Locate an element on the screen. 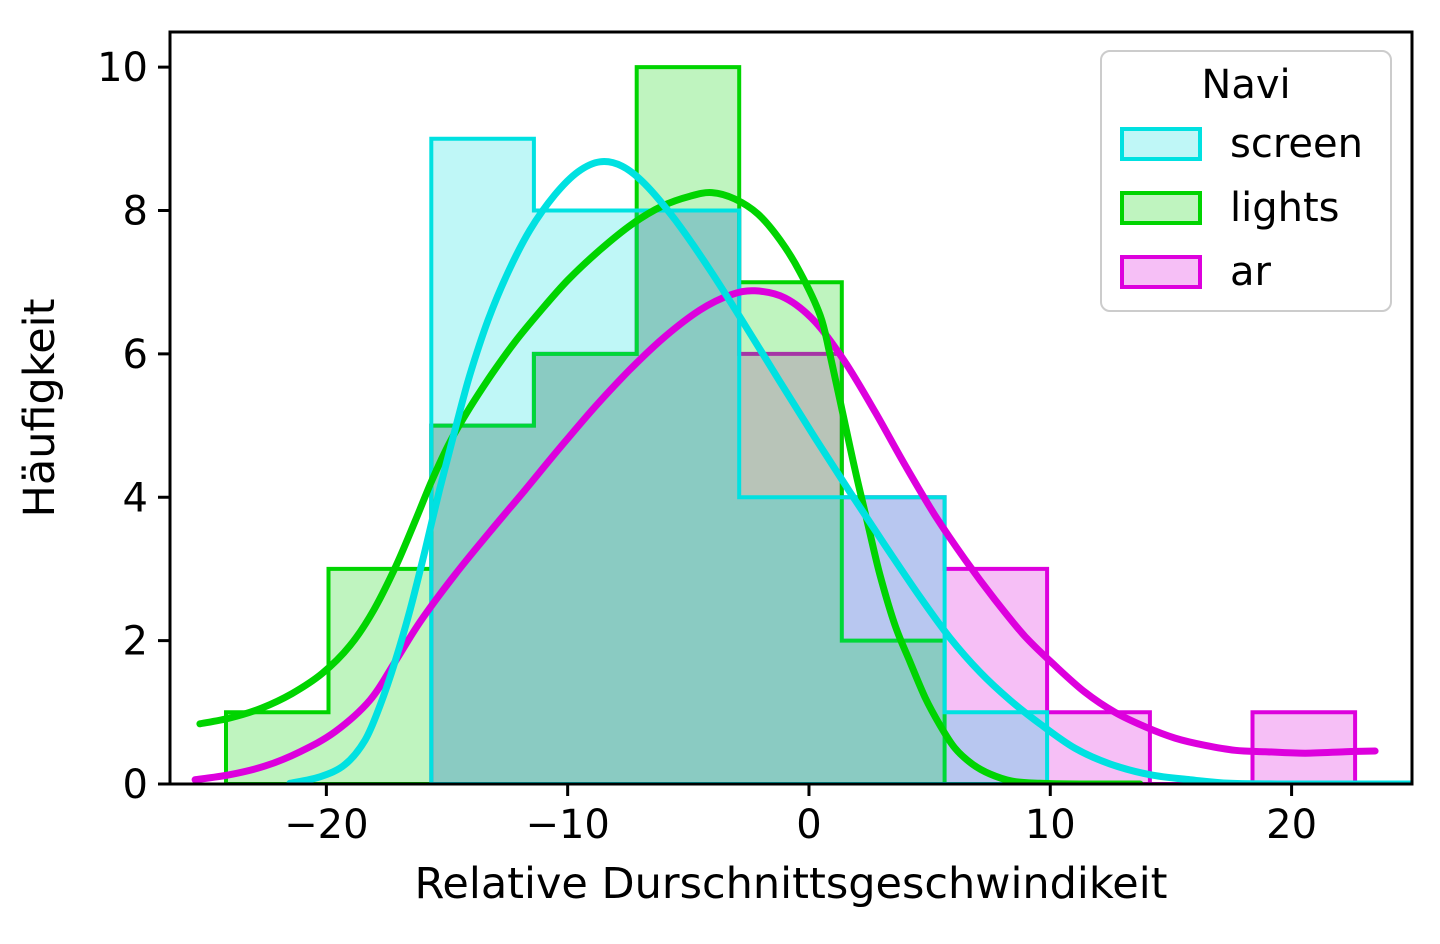 This screenshot has width=1440, height=944. y-tick-label: 8 is located at coordinates (135, 212).